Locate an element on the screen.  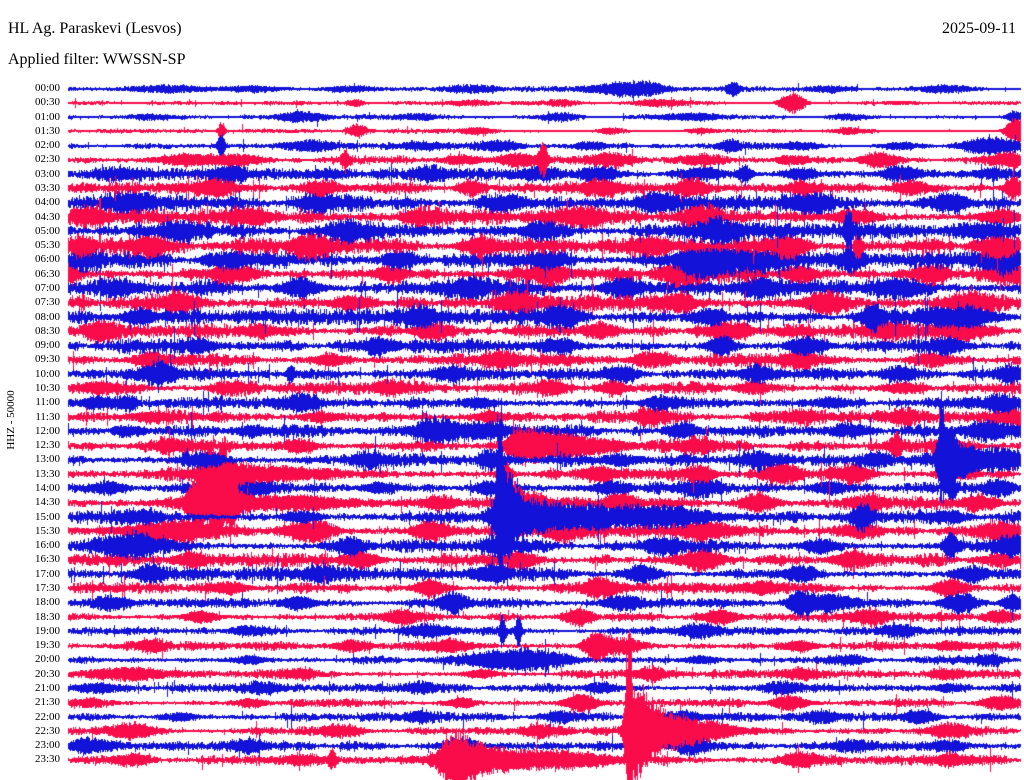
time-label: 10:00 is located at coordinates (47, 374).